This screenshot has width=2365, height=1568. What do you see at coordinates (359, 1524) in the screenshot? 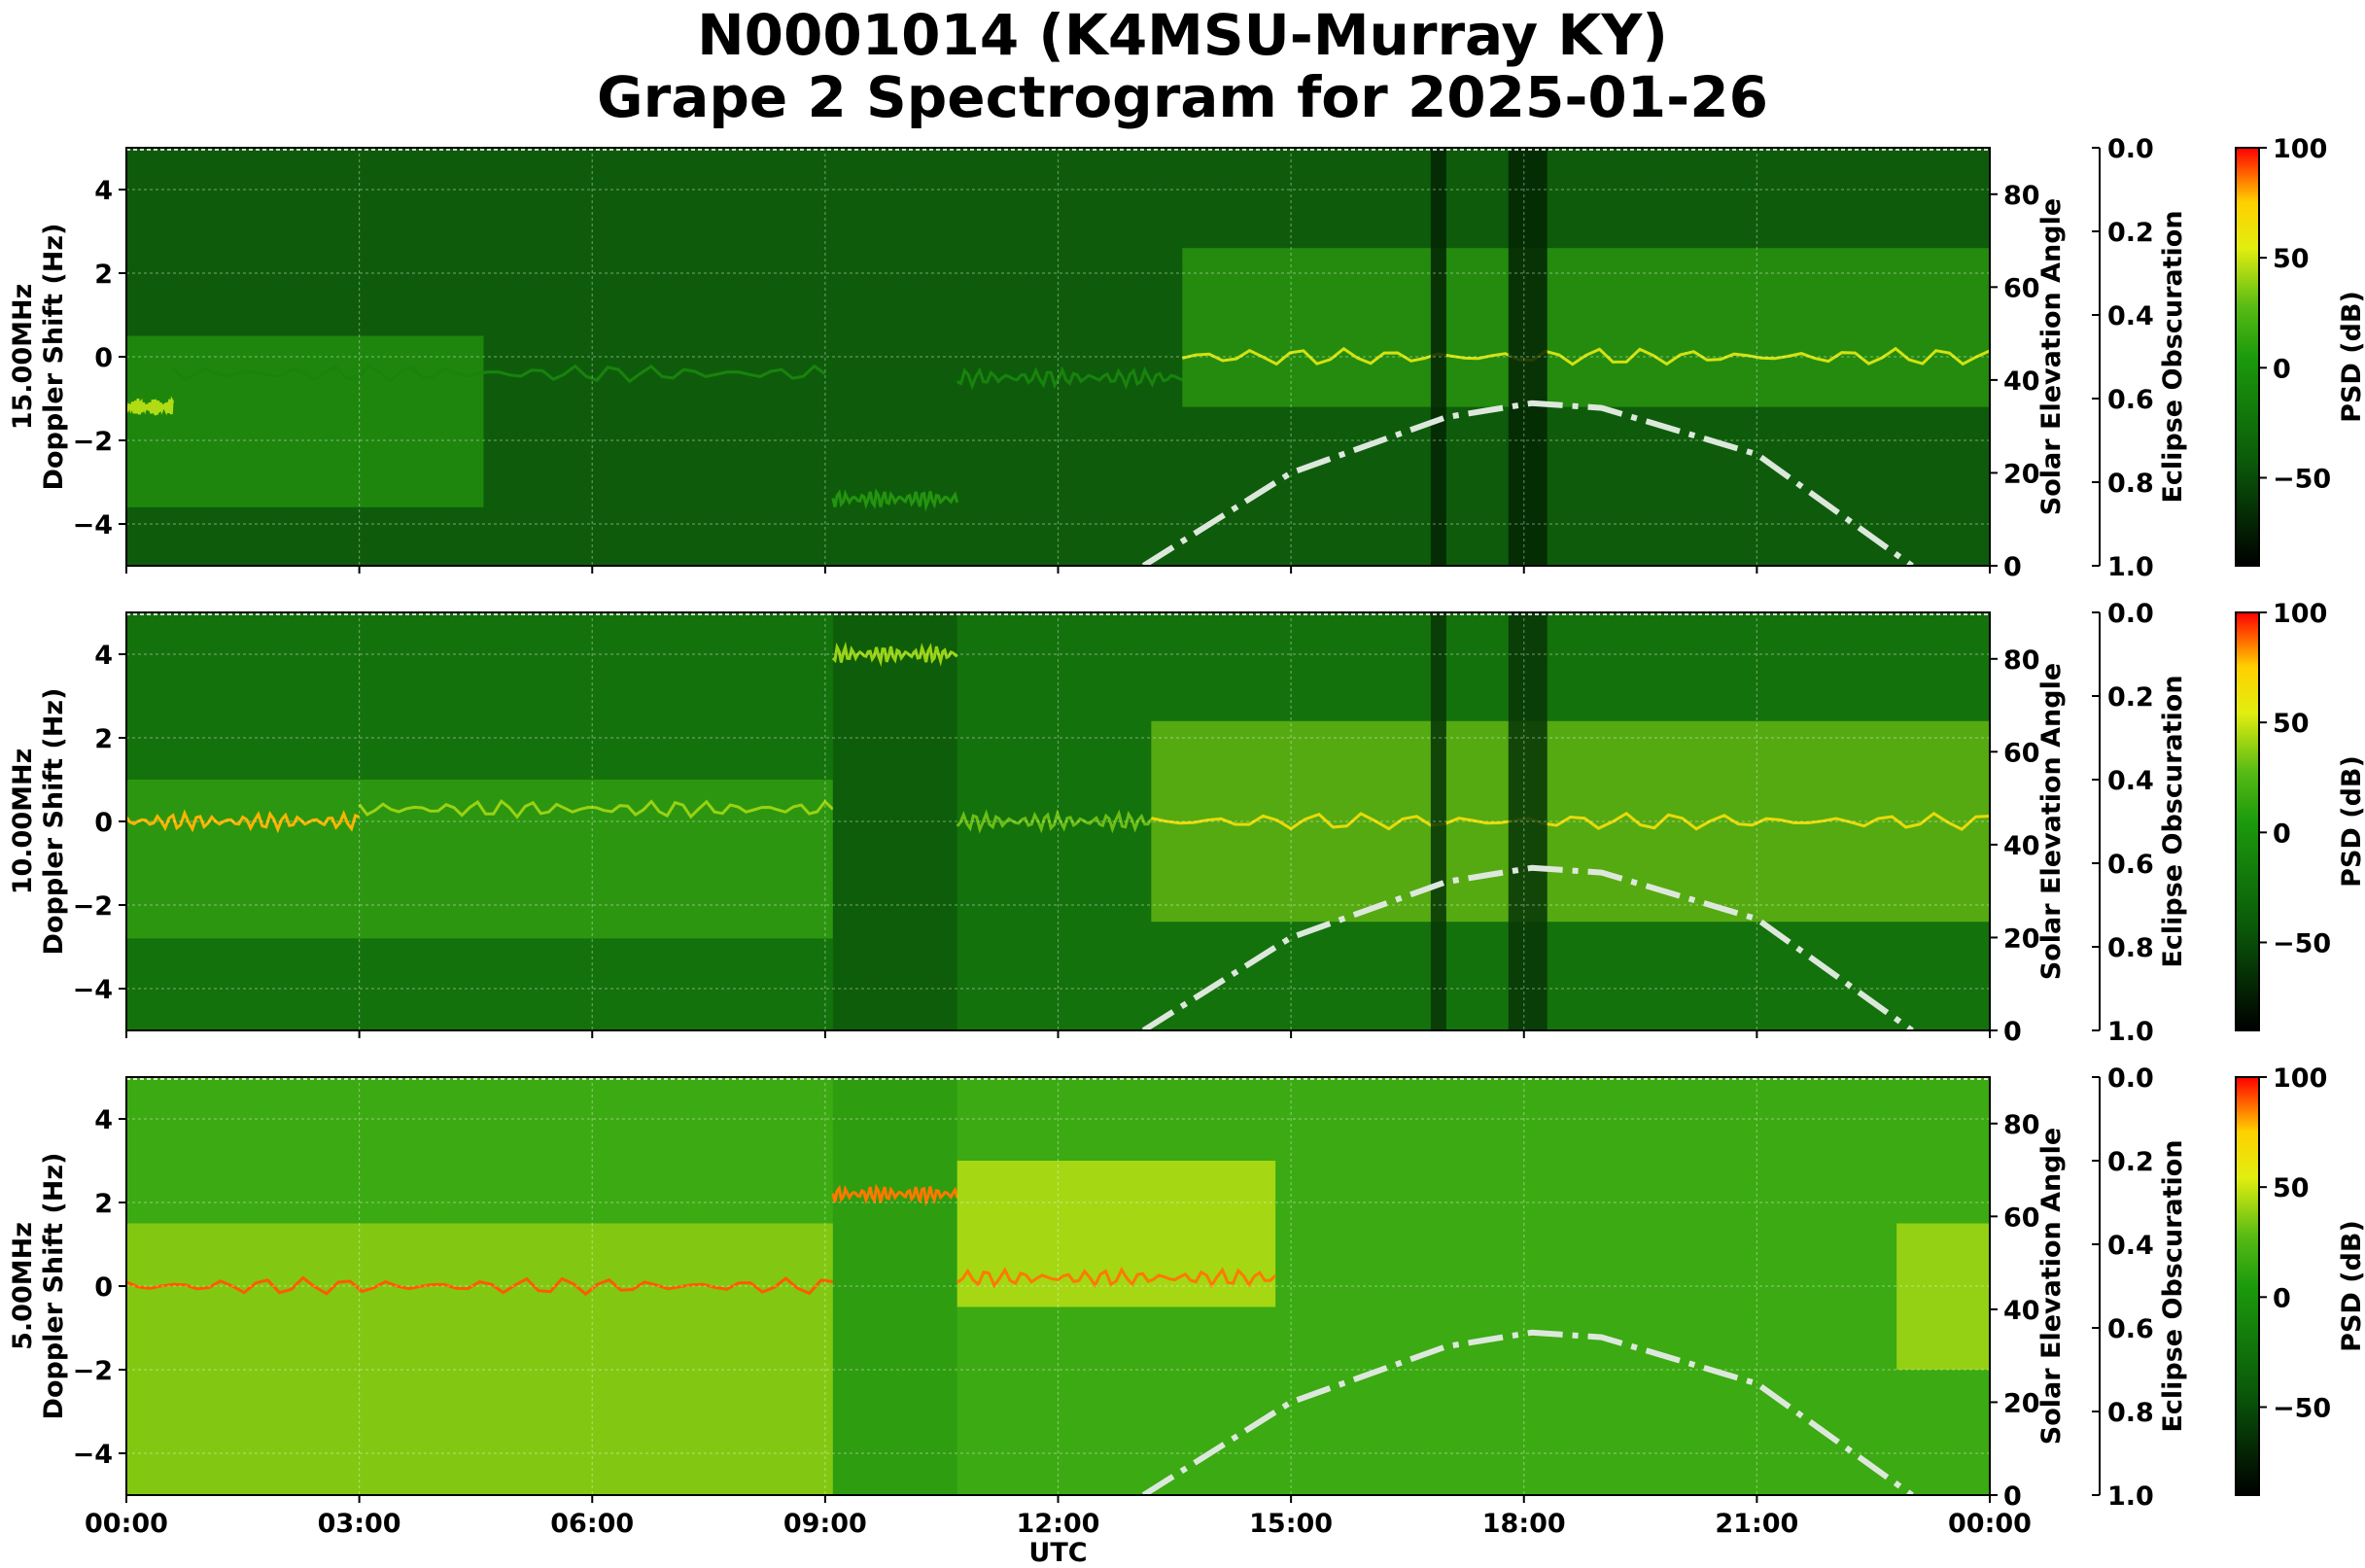
I see `x-tick-label: 03:00` at bounding box center [359, 1524].